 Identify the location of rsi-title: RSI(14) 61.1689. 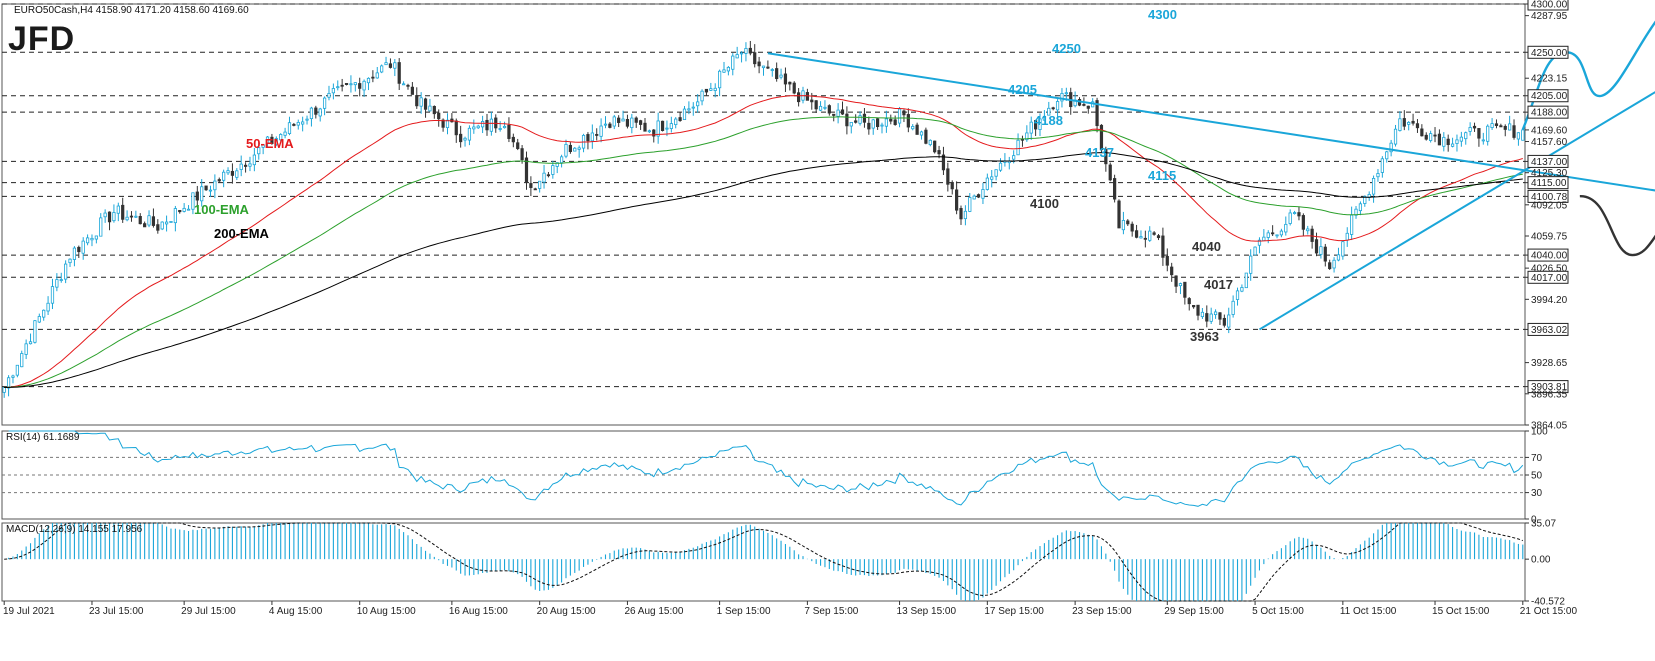
(43, 437).